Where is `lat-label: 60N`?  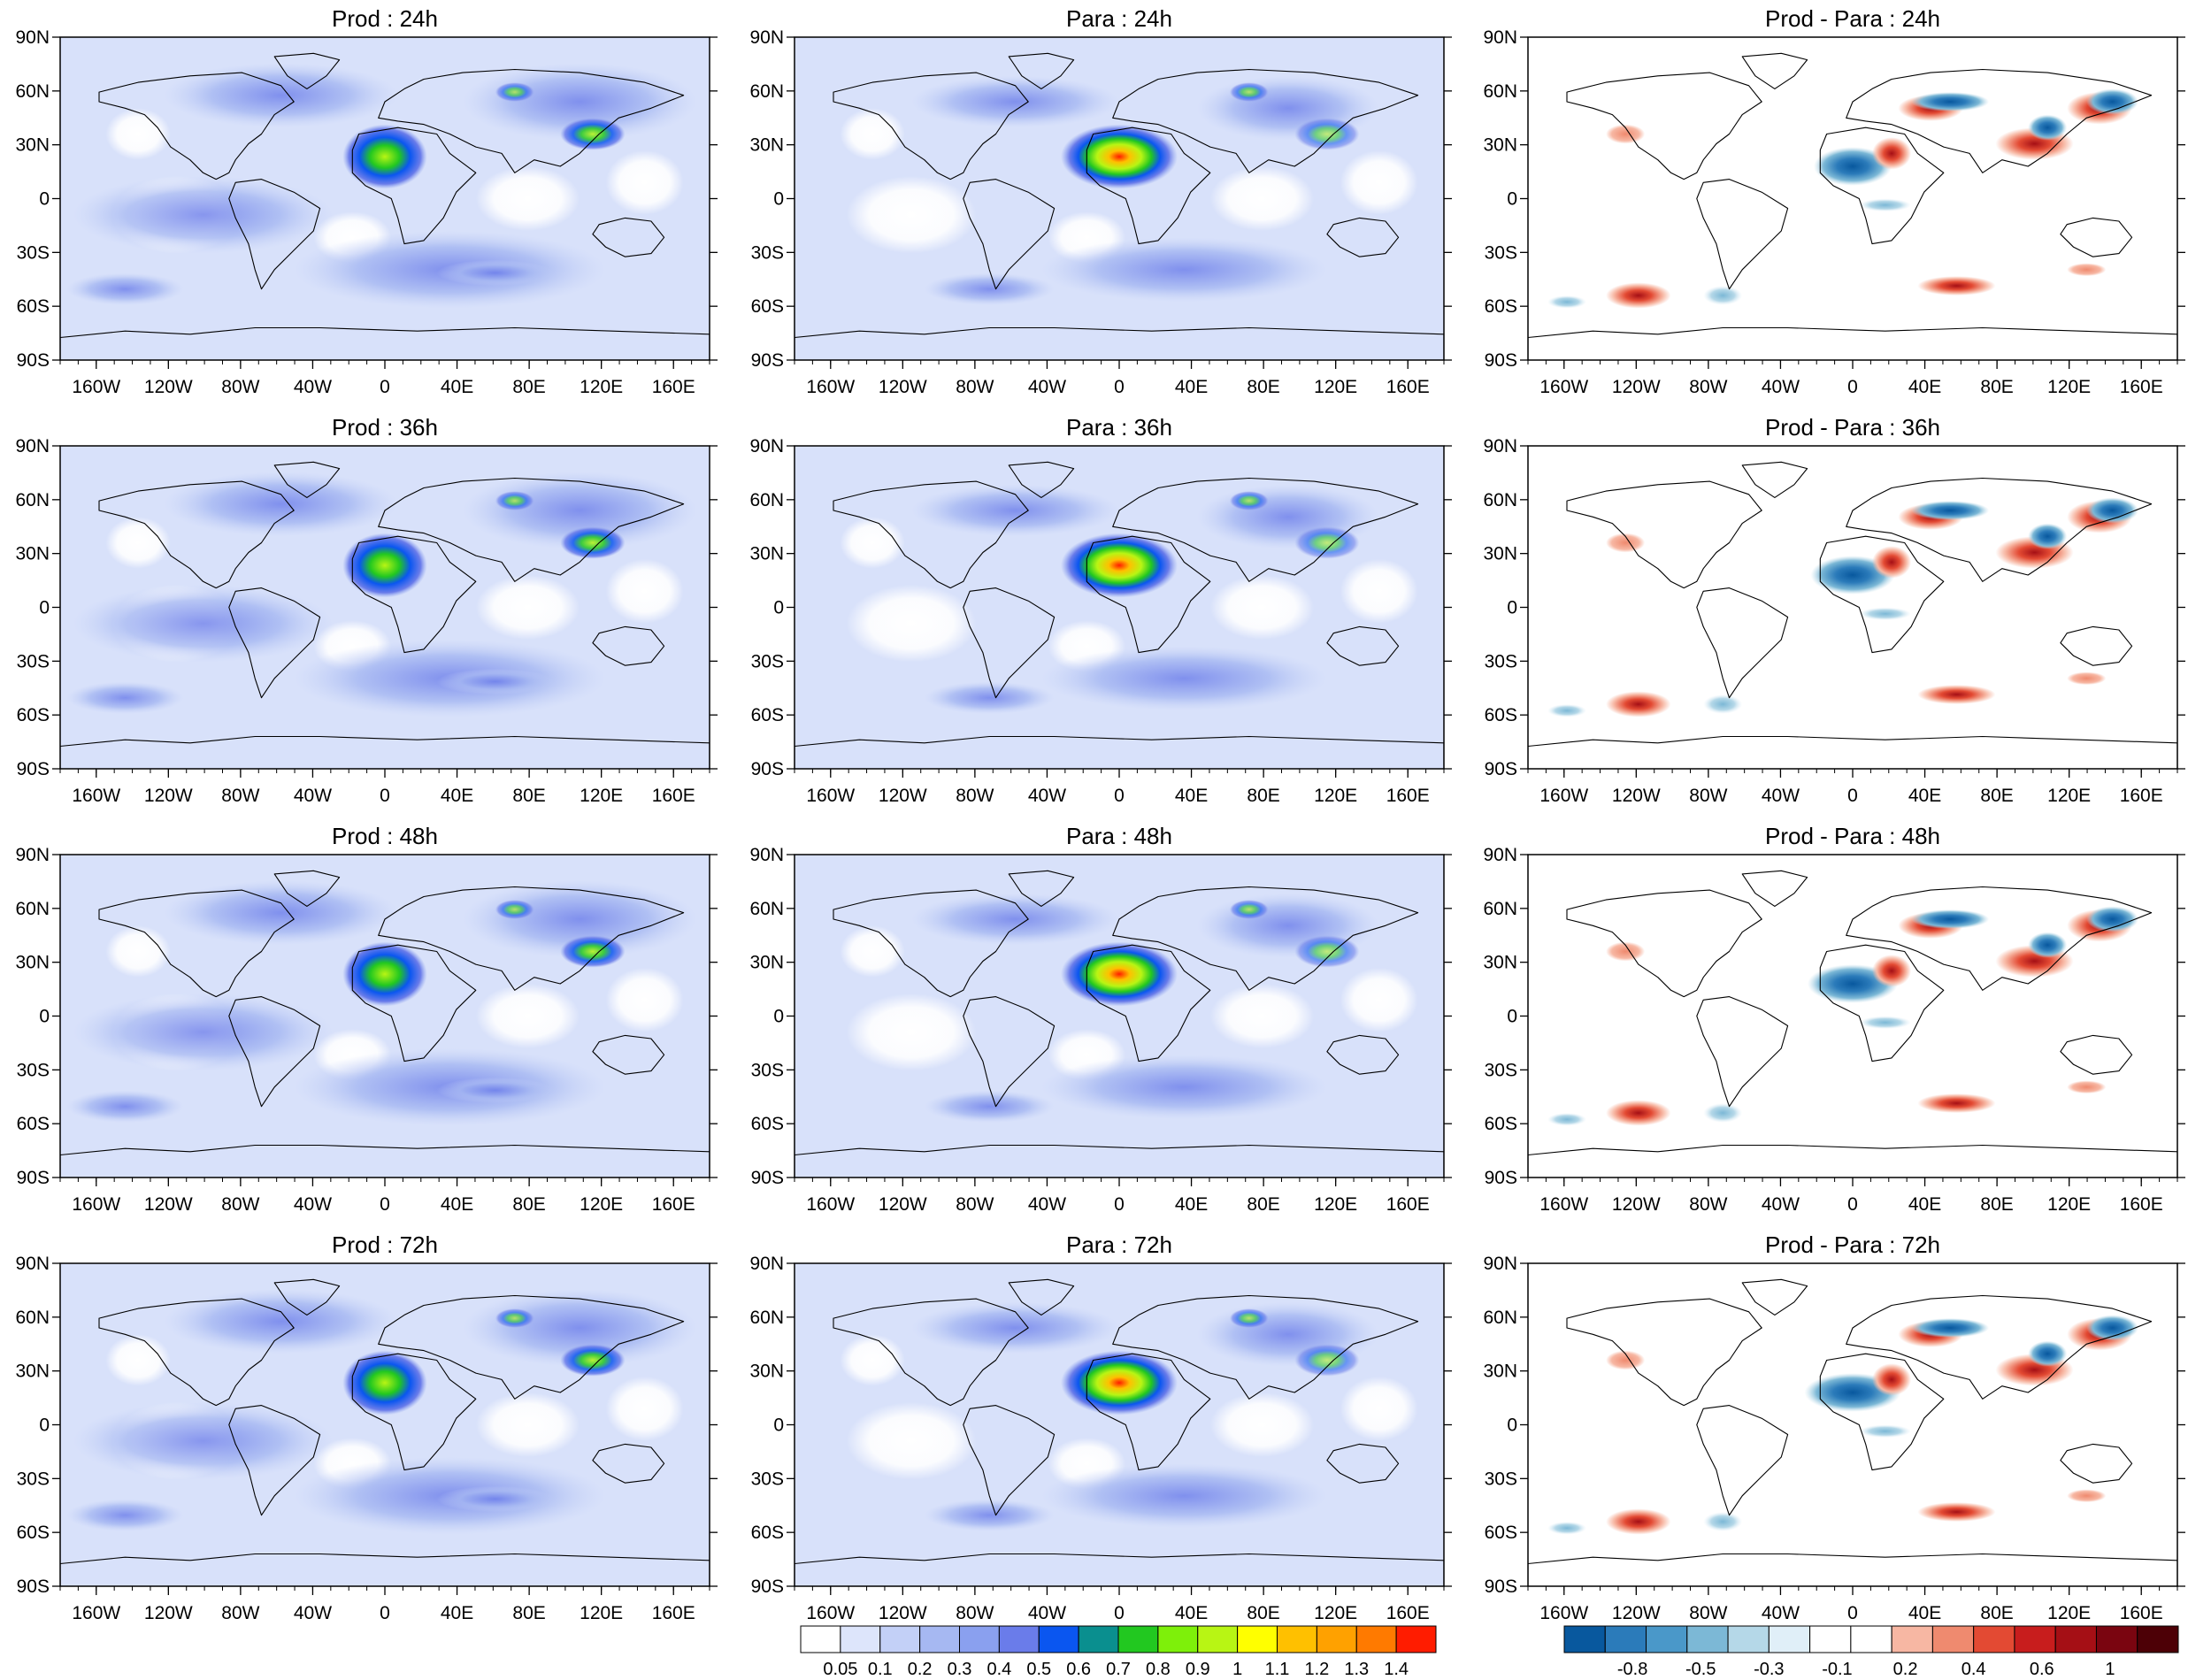
lat-label: 60N is located at coordinates (1500, 500).